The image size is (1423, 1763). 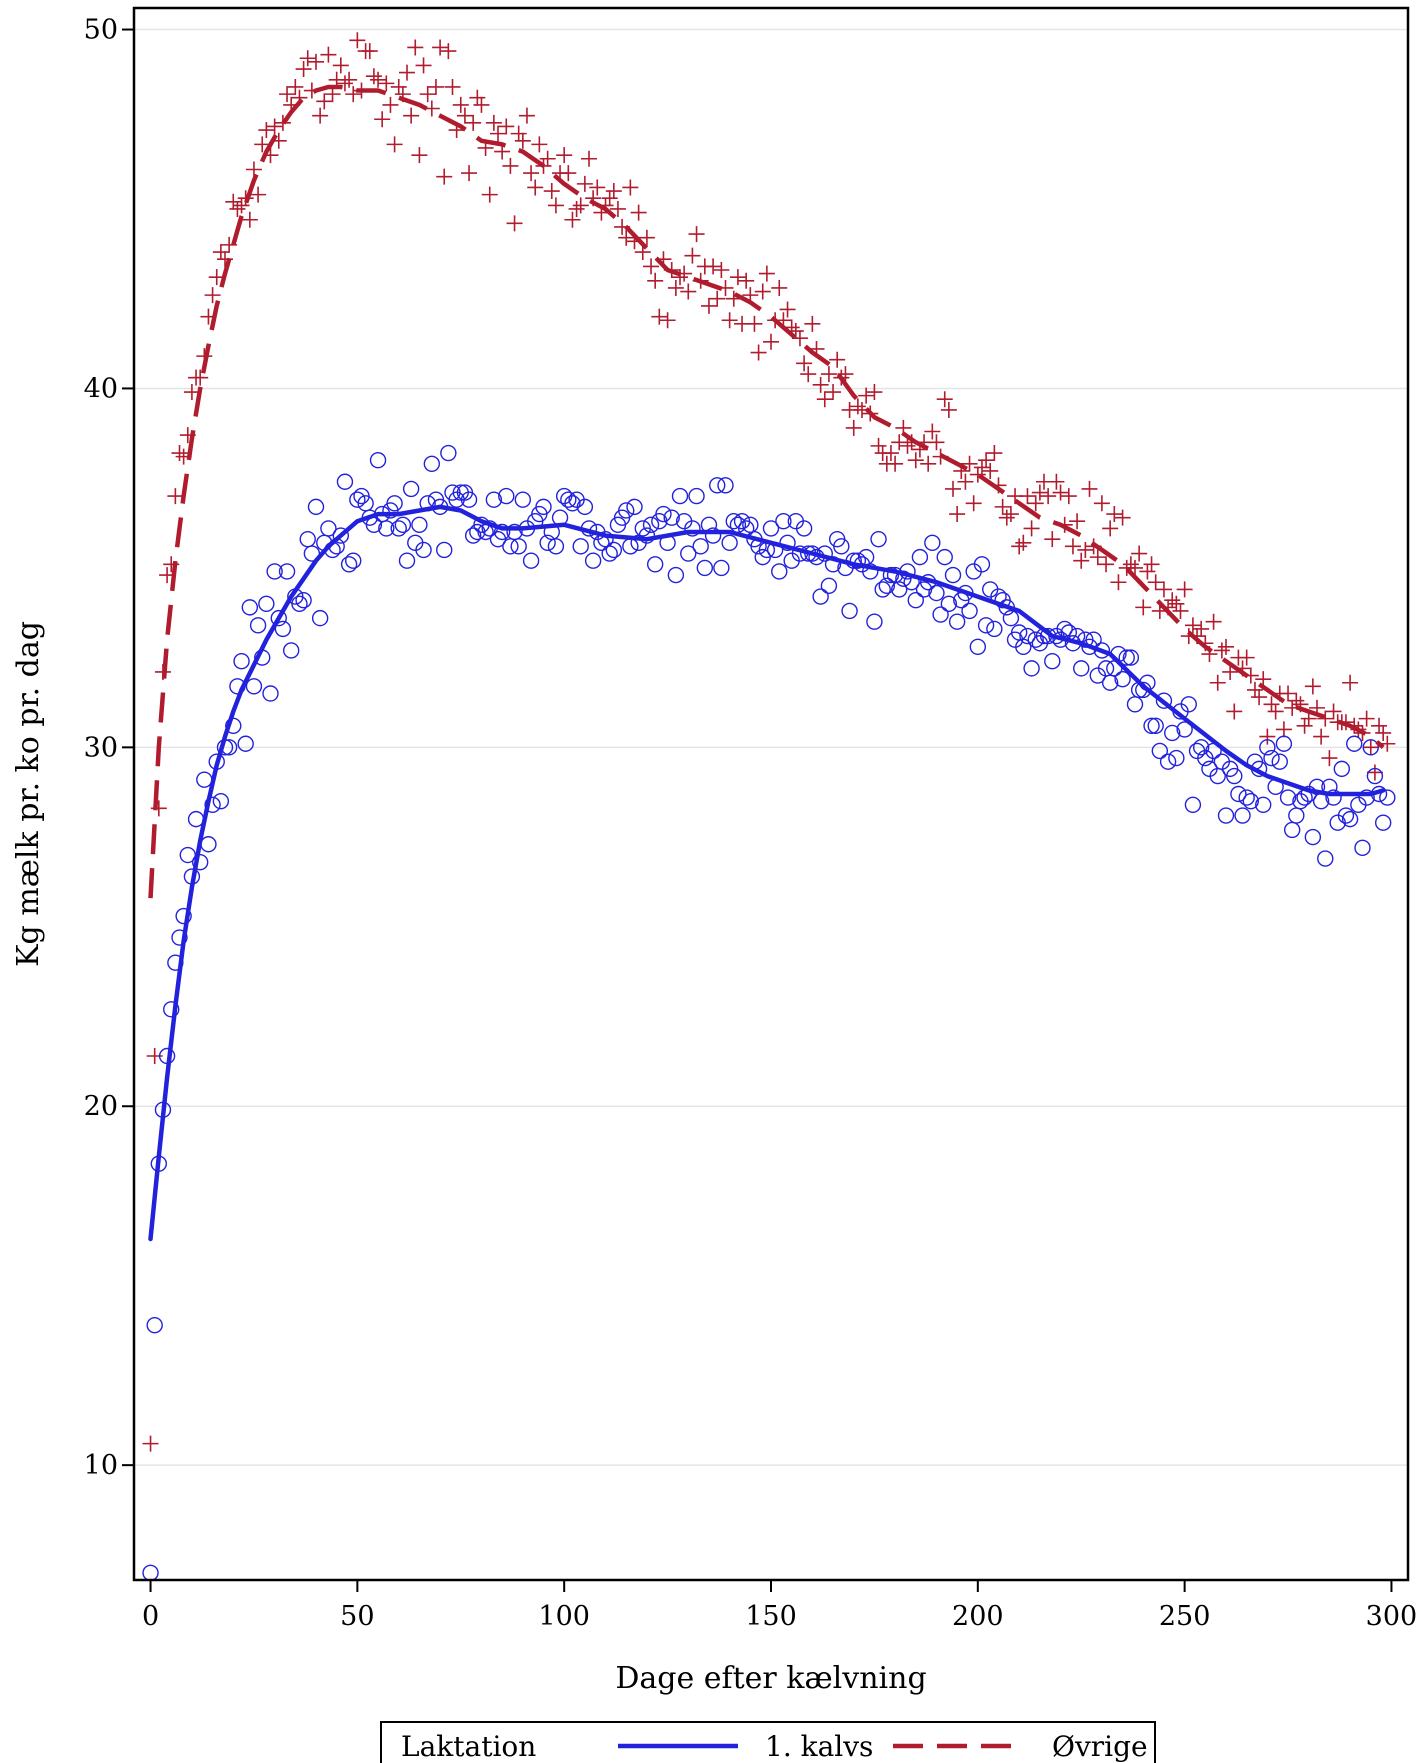 I want to click on legend-label-other: Øvrige, so click(x=1100, y=1746).